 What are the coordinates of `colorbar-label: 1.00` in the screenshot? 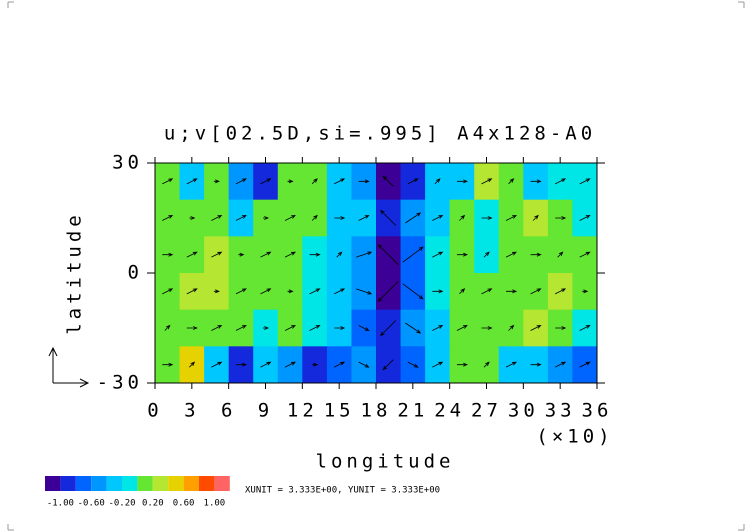 It's located at (215, 504).